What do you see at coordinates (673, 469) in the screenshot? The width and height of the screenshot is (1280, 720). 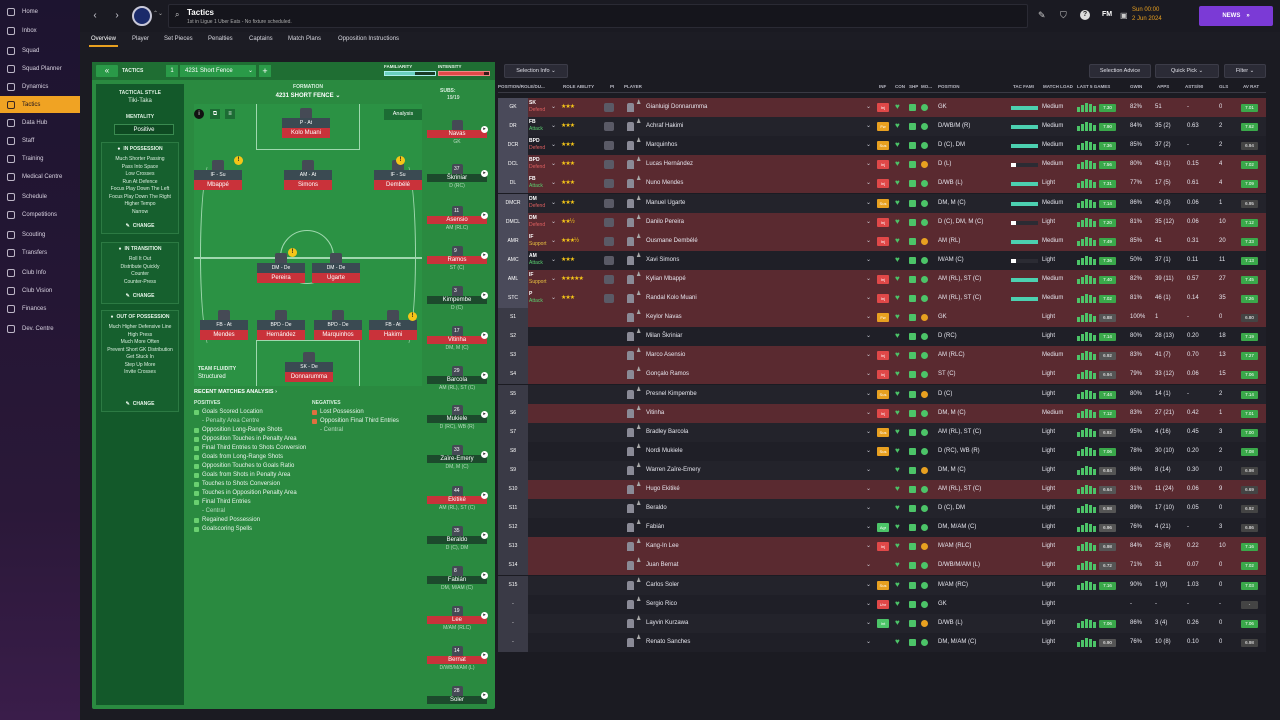 I see `player-name: Warren Zaïre-Emery` at bounding box center [673, 469].